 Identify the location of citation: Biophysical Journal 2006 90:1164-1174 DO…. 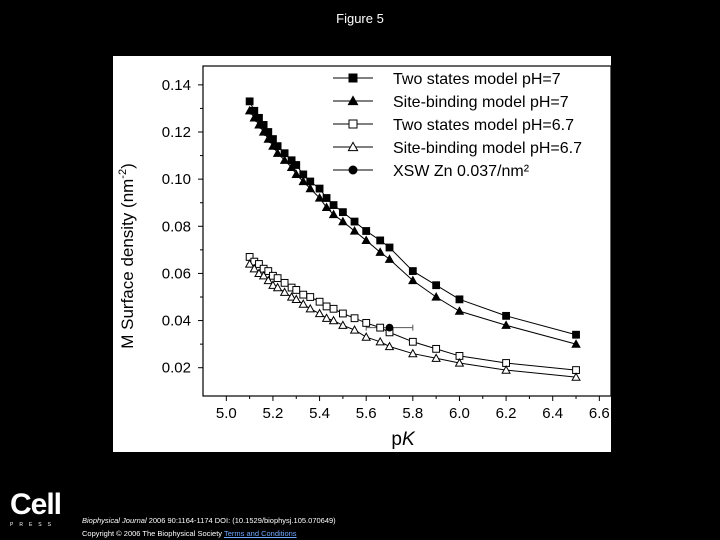
(209, 527).